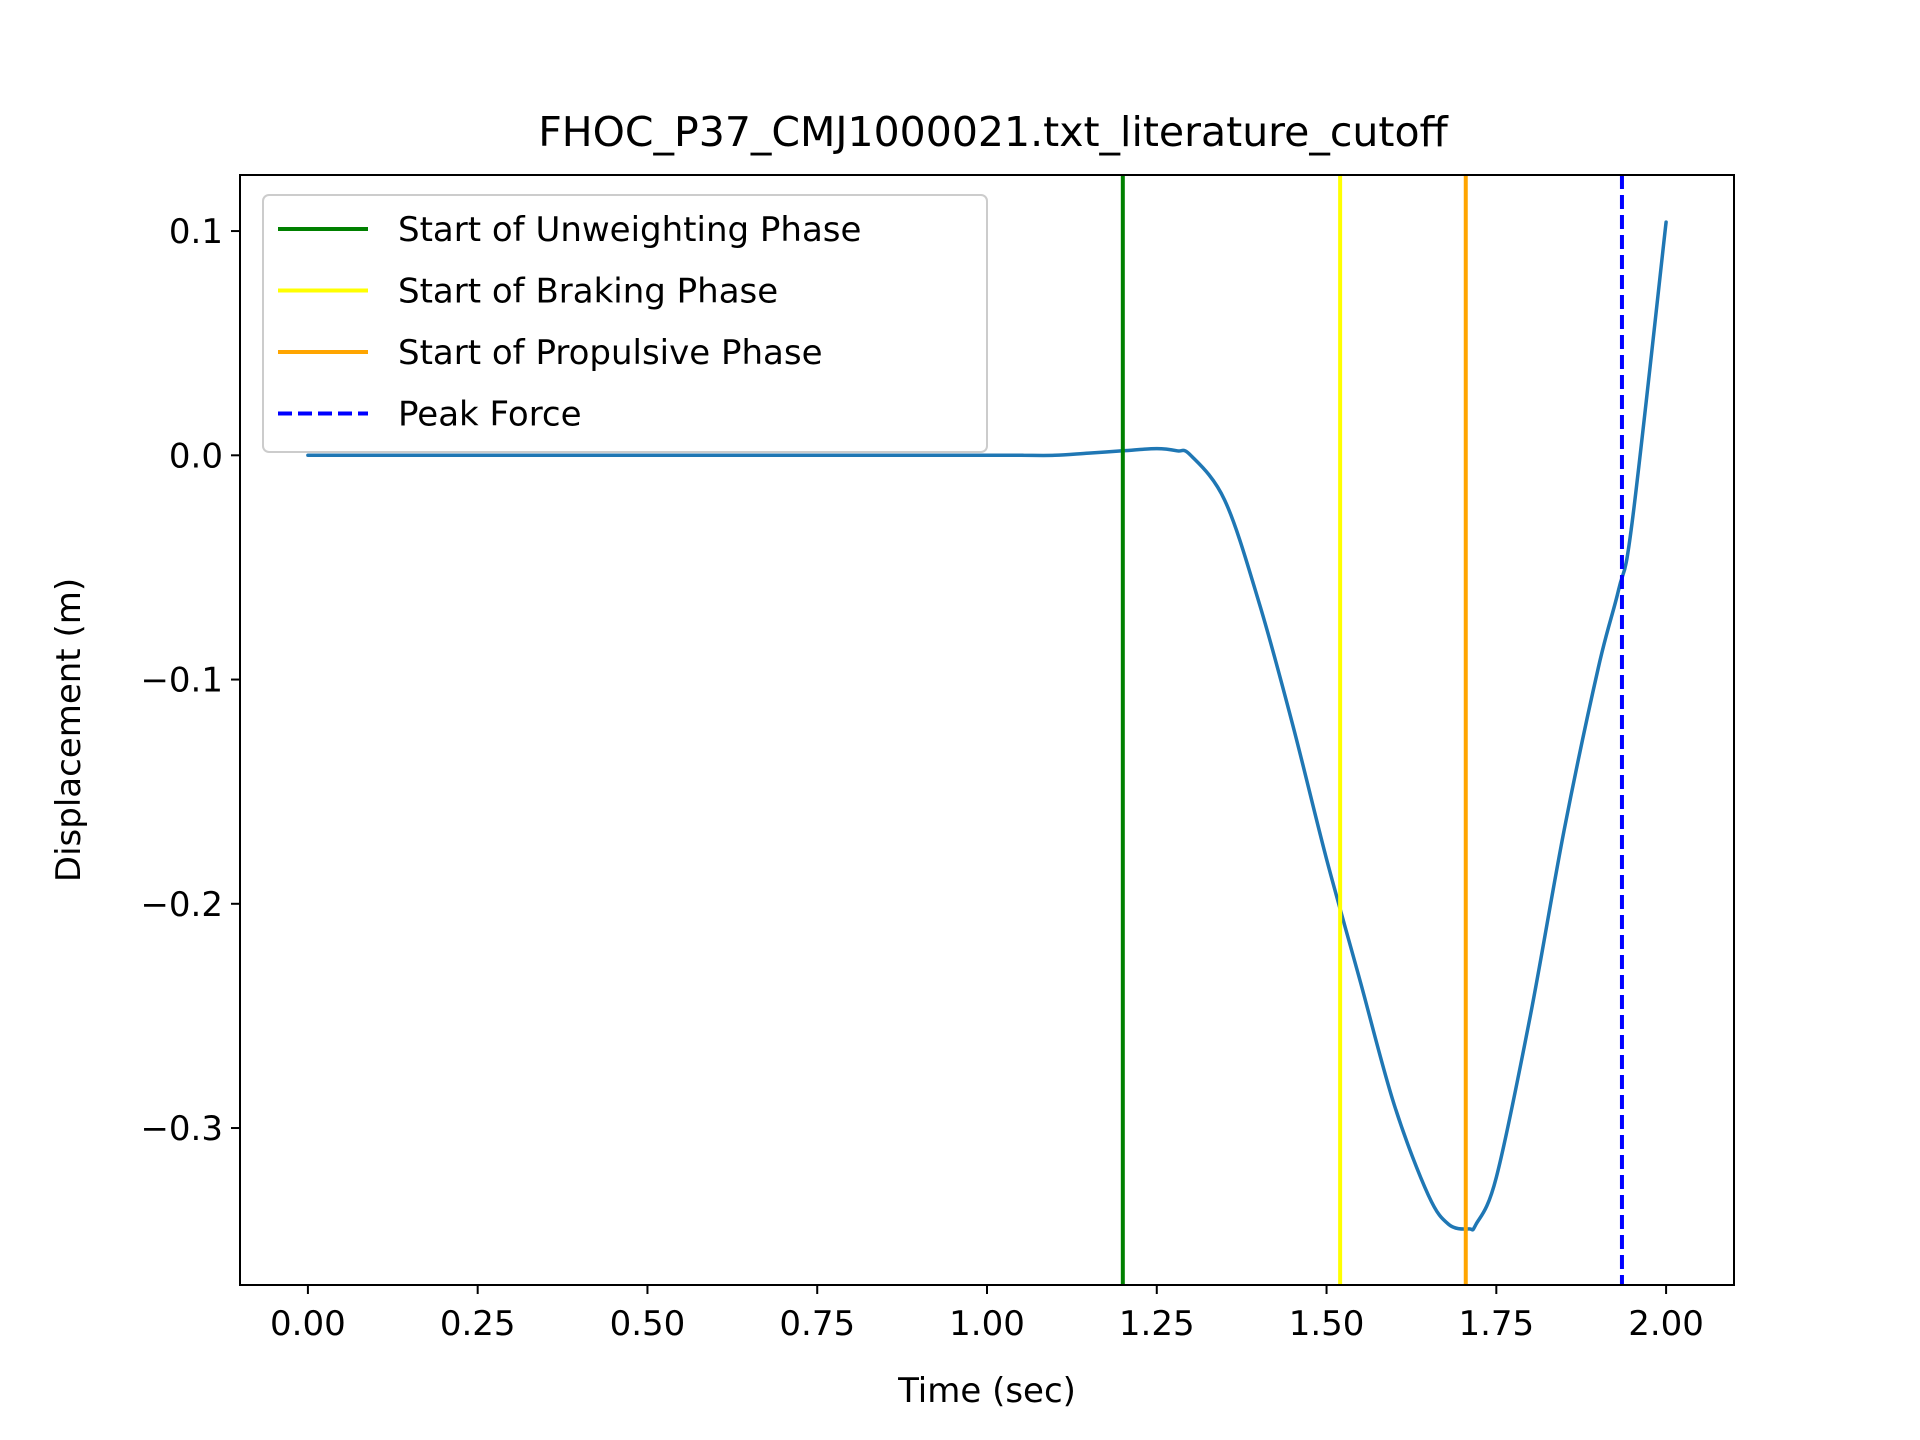 The image size is (1920, 1440). Describe the element at coordinates (1496, 1324) in the screenshot. I see `x-tick-label: 1.75` at that location.